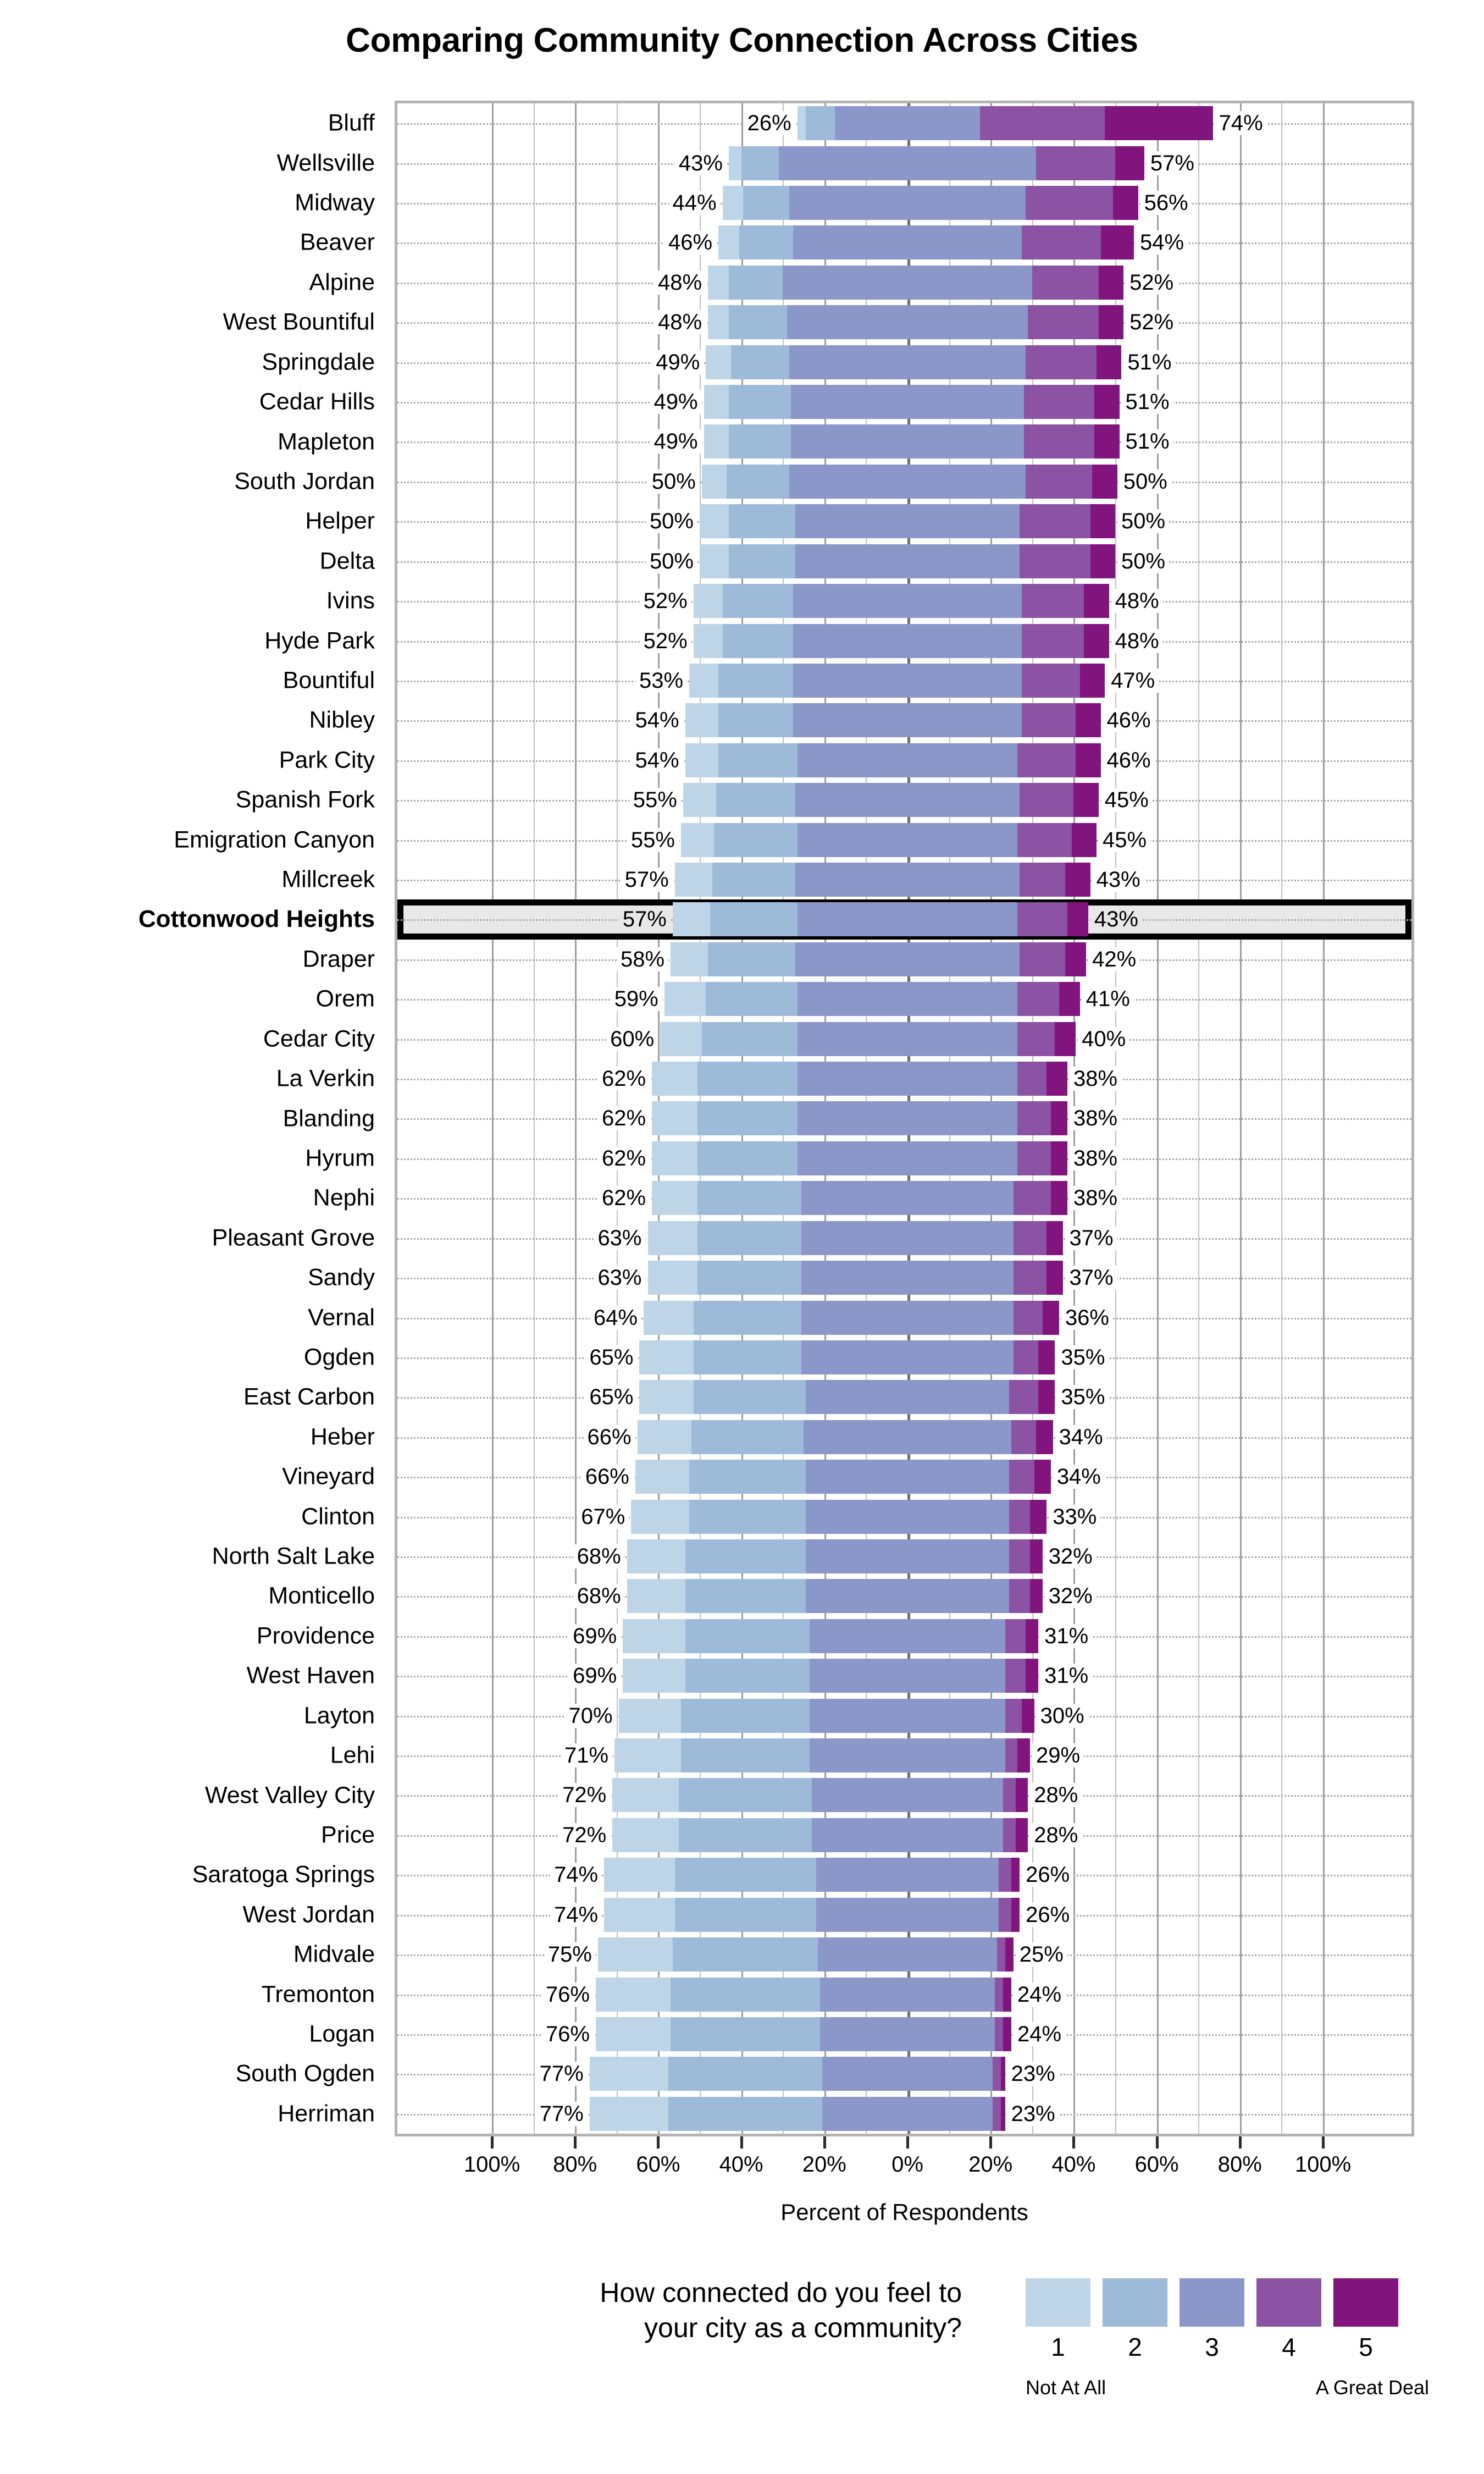  I want to click on y-axis-label-heber: Heber, so click(342, 1436).